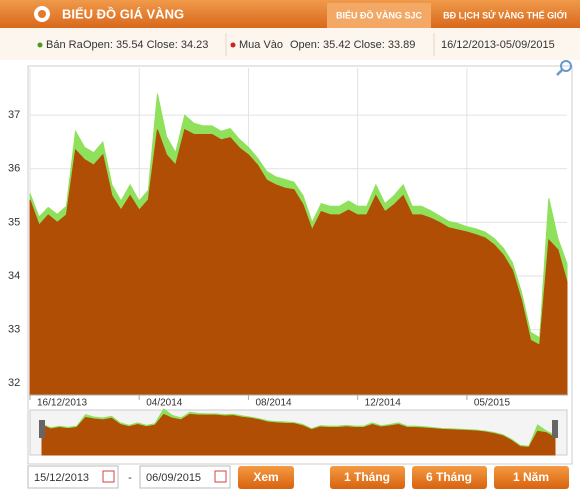 The height and width of the screenshot is (496, 580). Describe the element at coordinates (498, 45) in the screenshot. I see `date-range: 16/12/2013-05/09/2015` at that location.